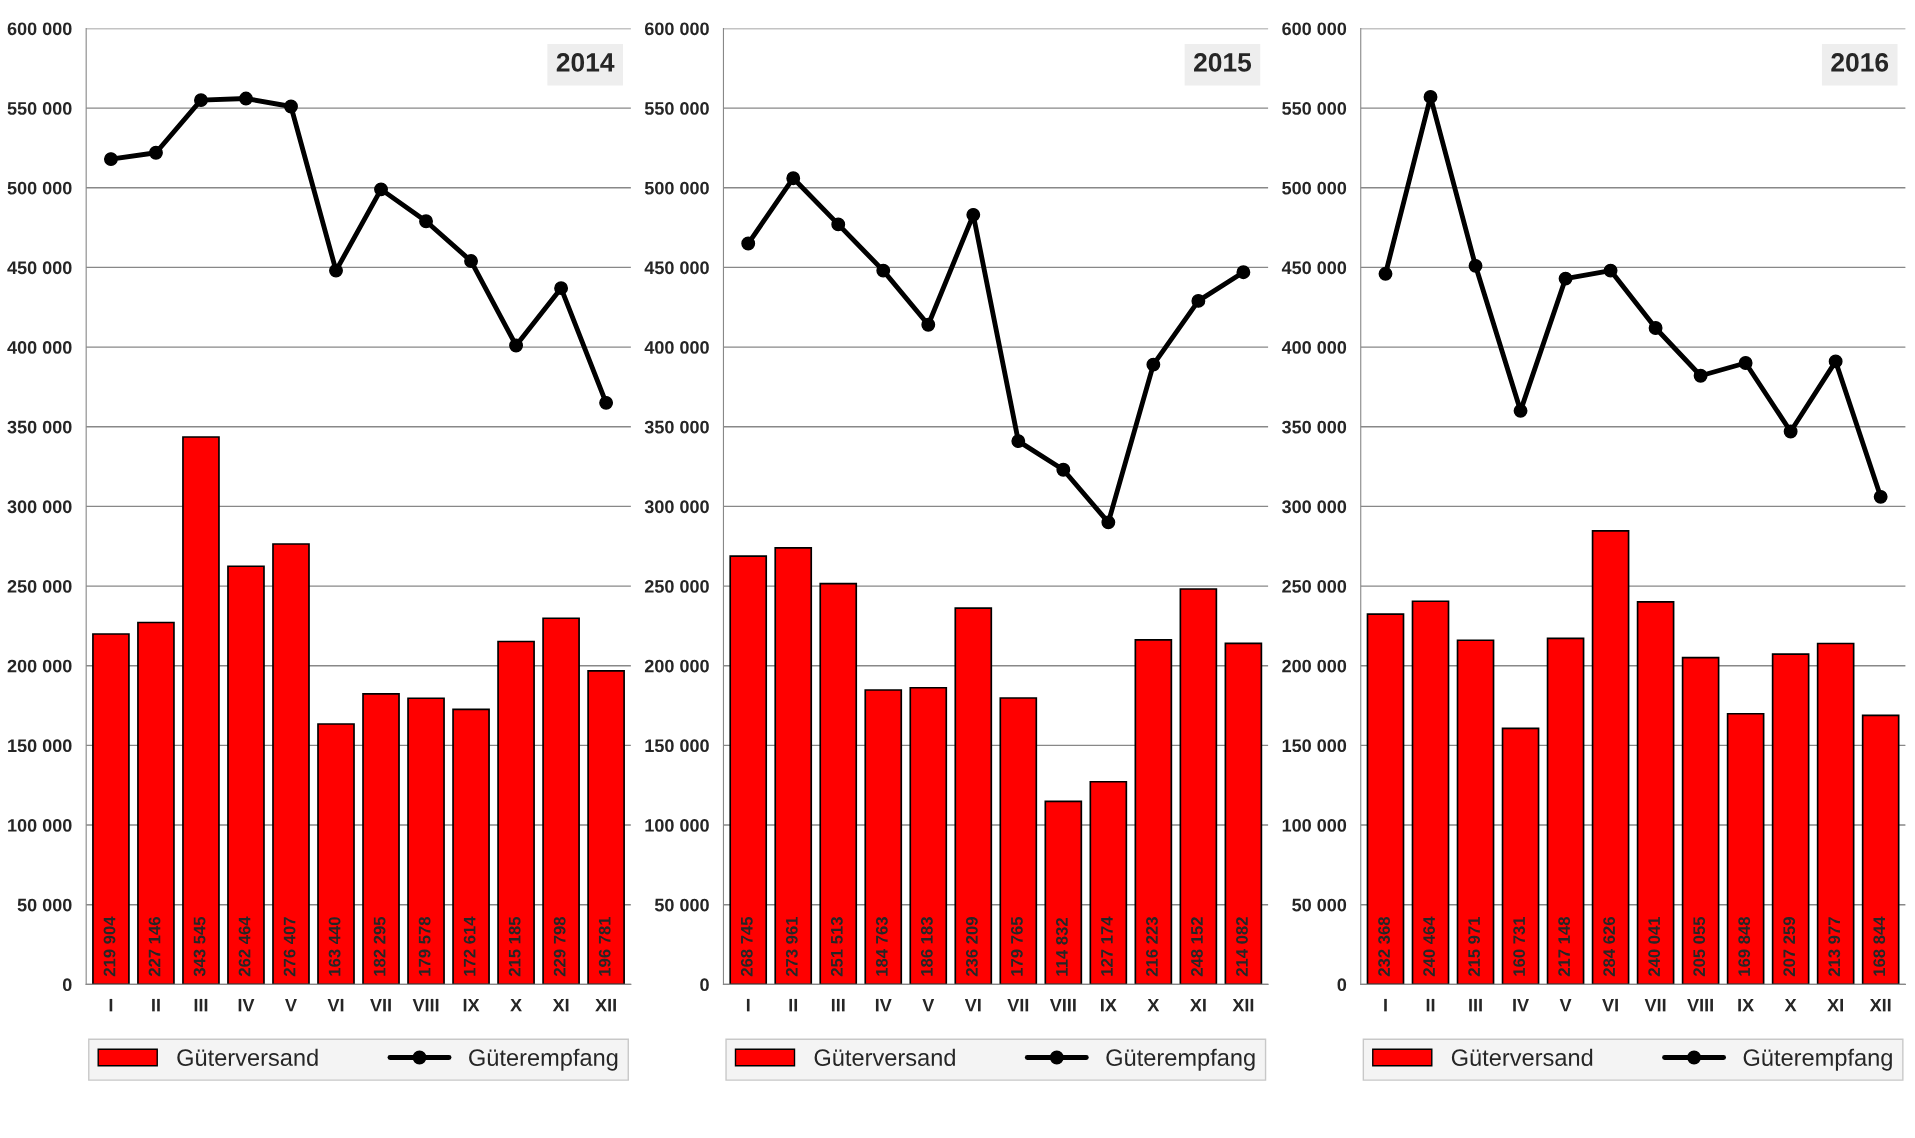 Image resolution: width=1915 pixels, height=1138 pixels. Describe the element at coordinates (289, 947) in the screenshot. I see `data-label: 276 407` at that location.